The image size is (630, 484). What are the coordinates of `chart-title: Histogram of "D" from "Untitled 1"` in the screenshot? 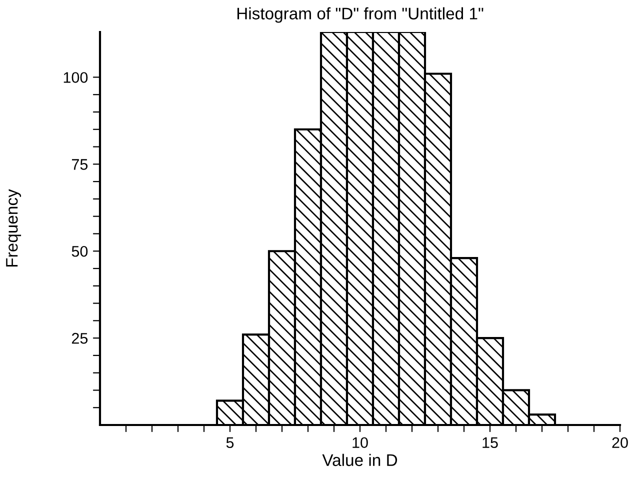 It's located at (360, 15).